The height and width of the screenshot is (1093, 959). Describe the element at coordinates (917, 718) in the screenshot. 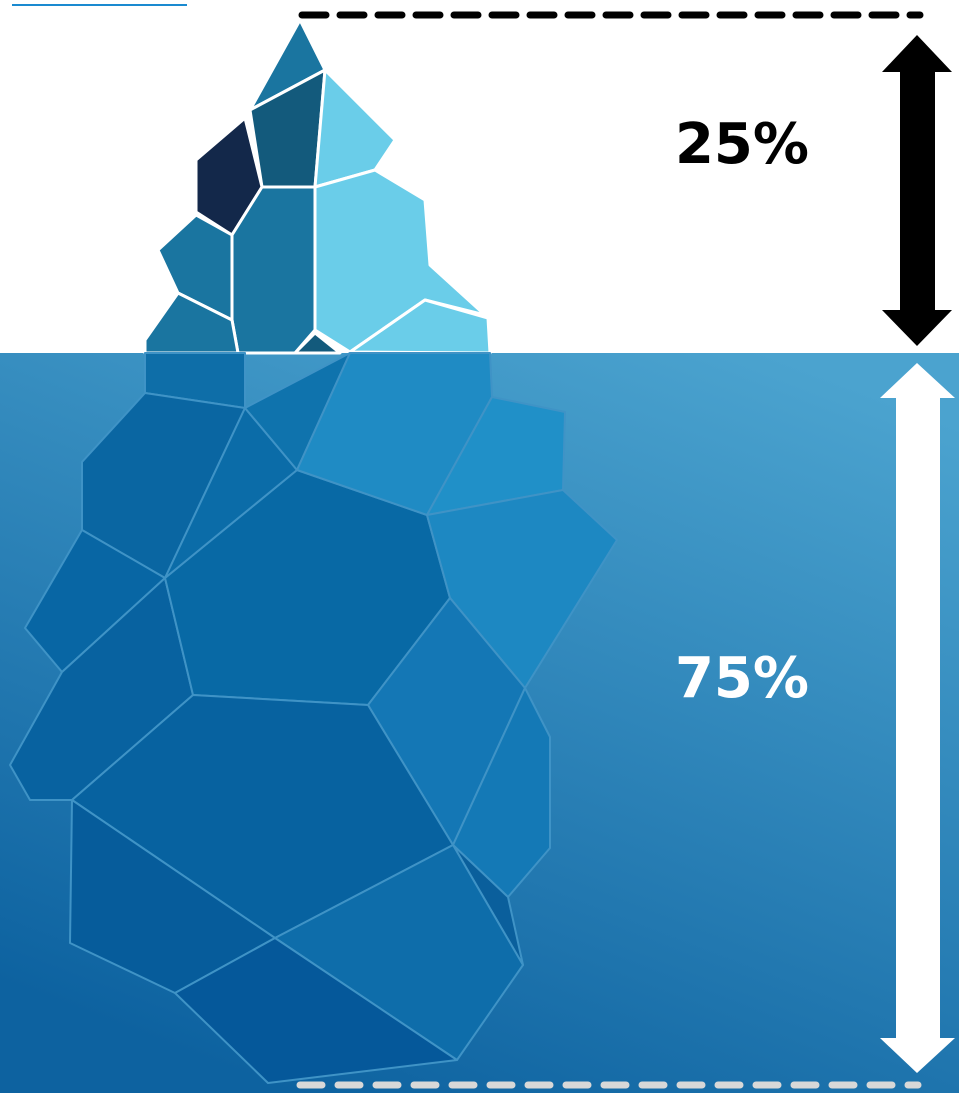

I see `below-arrow` at that location.